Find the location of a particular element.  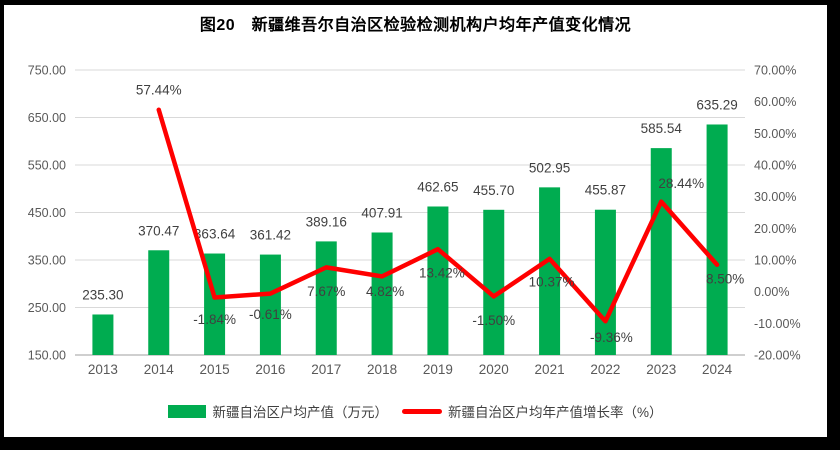

legend-label-bar-series: 新疆自治区户均产值（万元） is located at coordinates (300, 412).